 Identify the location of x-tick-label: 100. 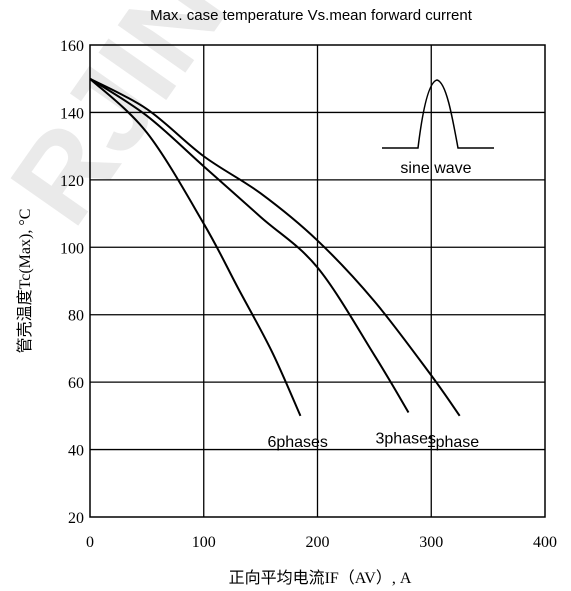
(204, 542).